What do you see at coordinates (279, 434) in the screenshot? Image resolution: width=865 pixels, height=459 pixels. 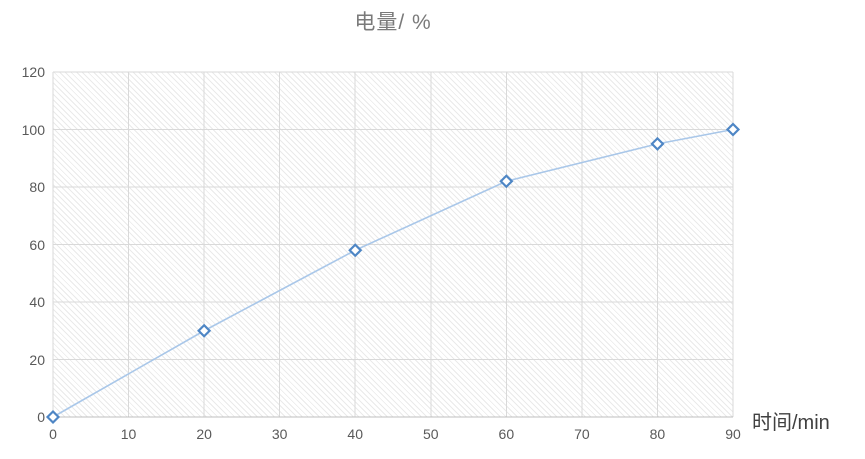 I see `x-tick-label: 30` at bounding box center [279, 434].